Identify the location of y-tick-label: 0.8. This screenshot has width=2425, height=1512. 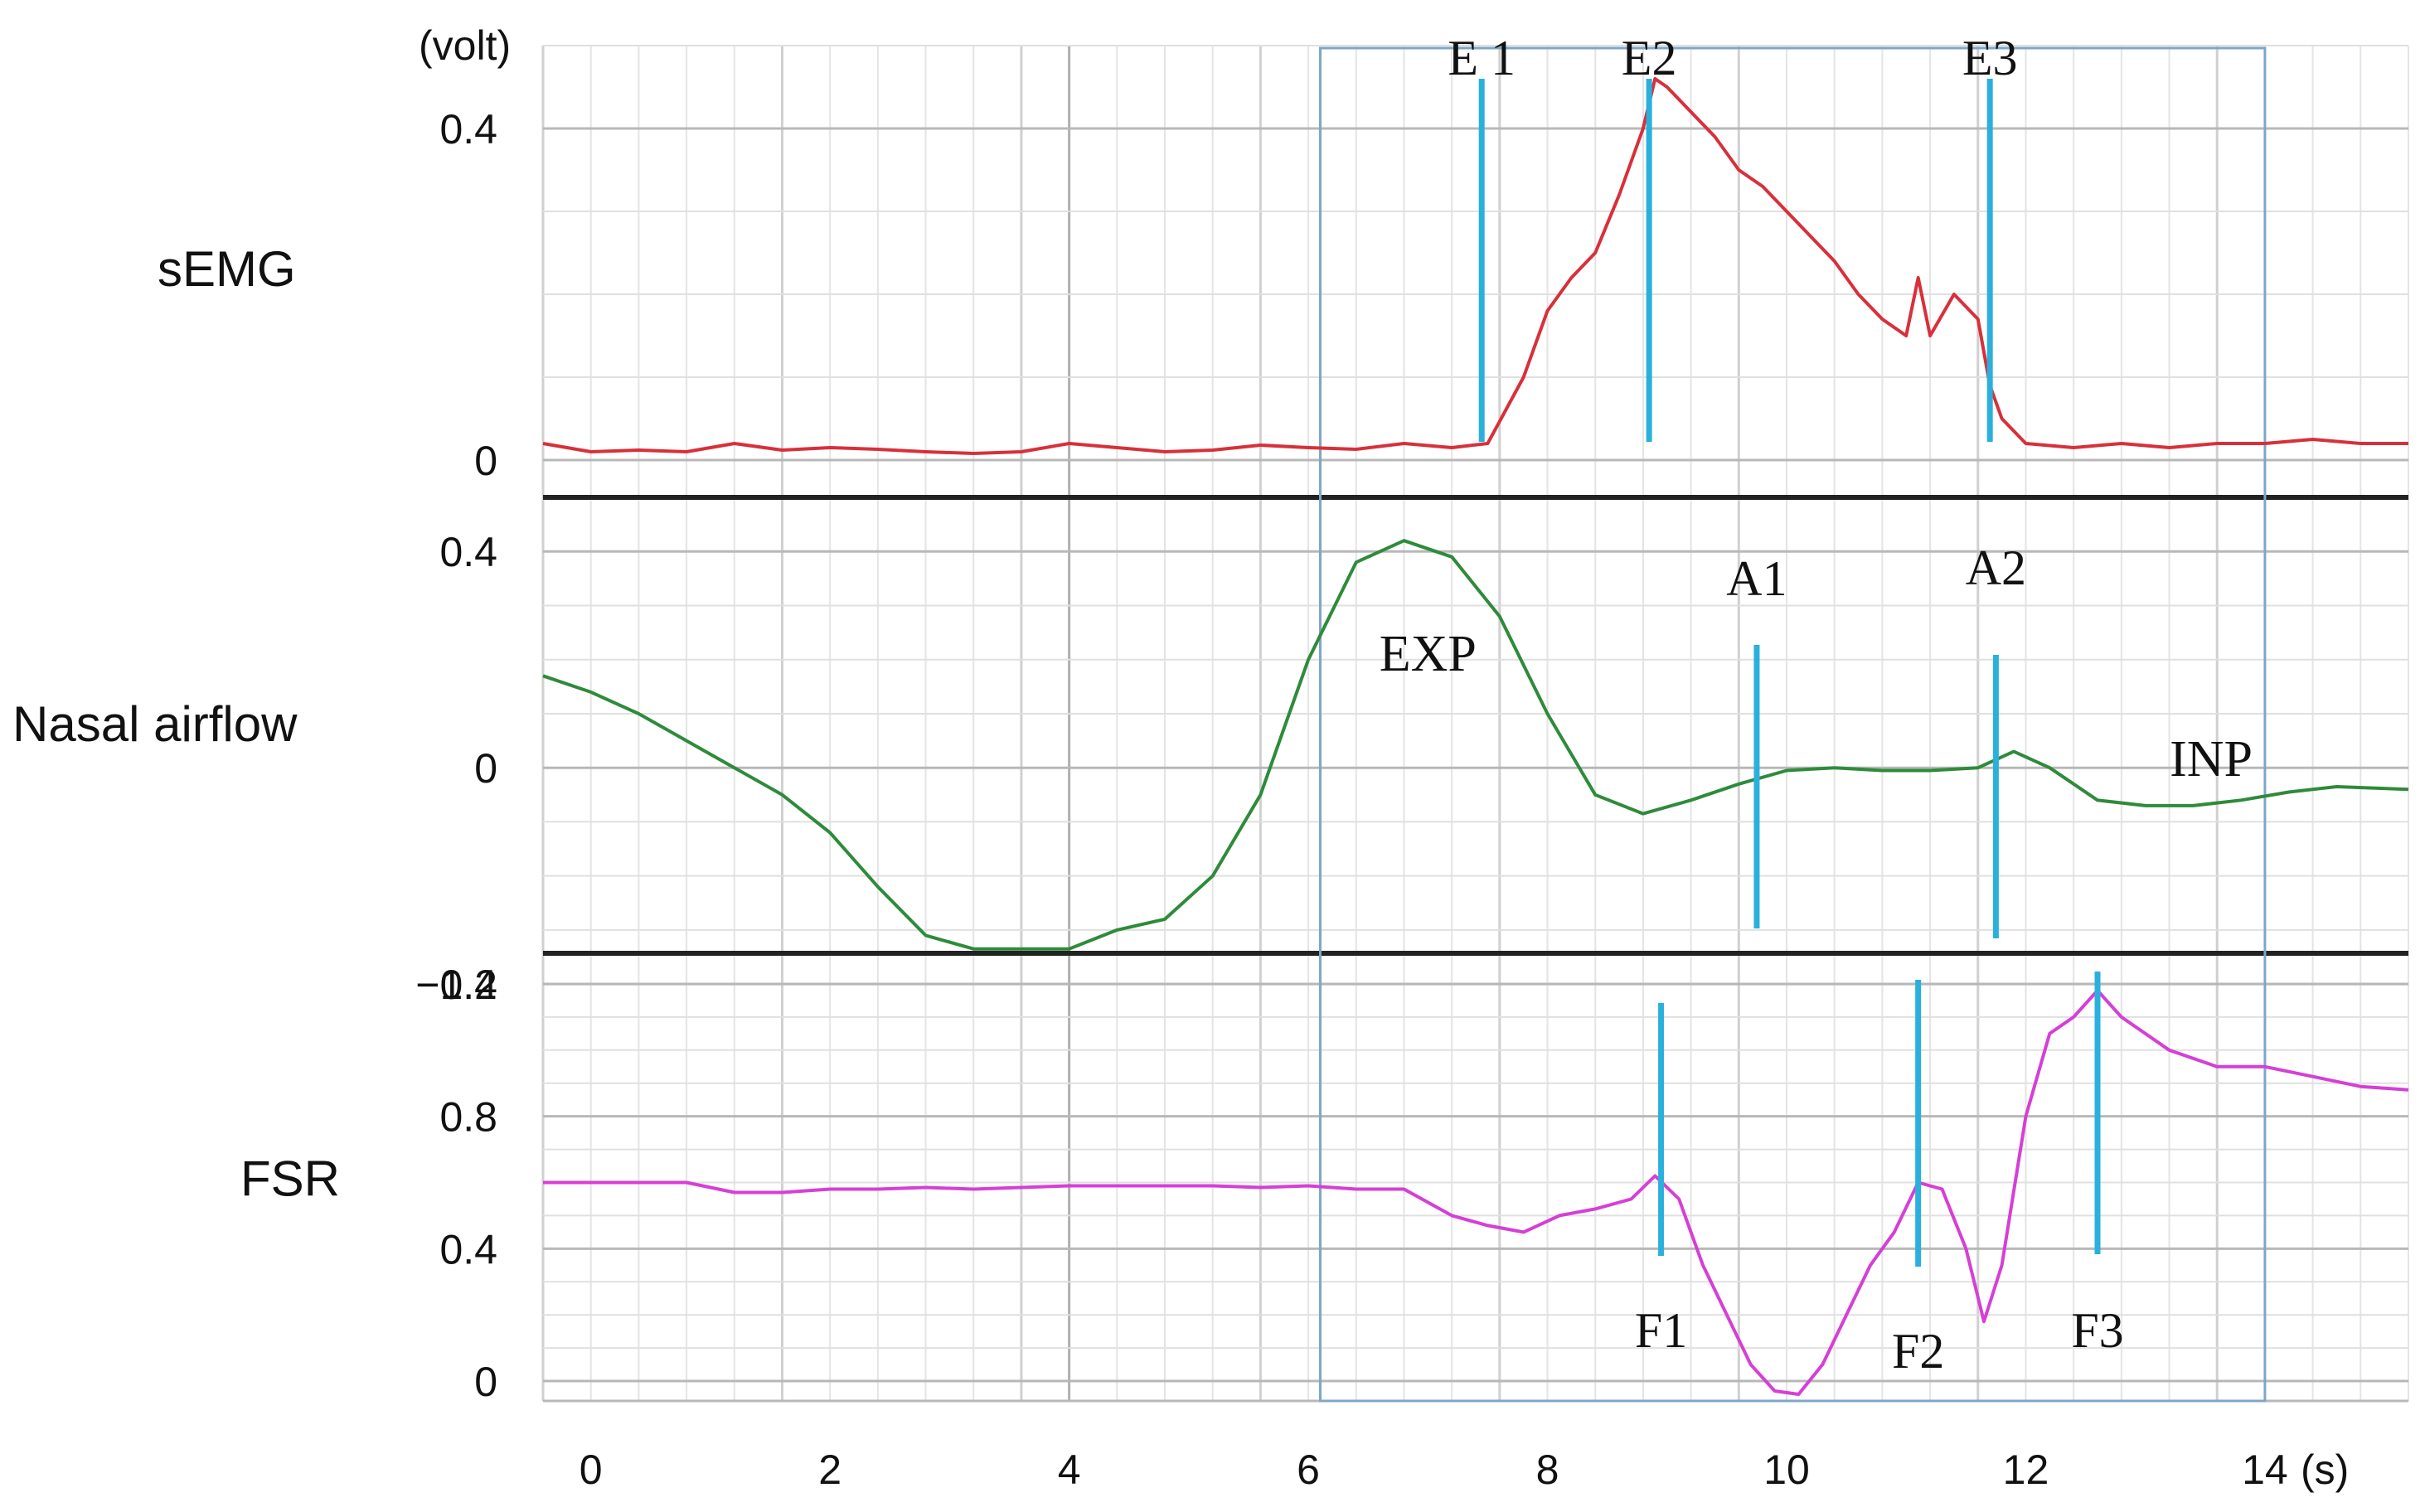
(468, 1117).